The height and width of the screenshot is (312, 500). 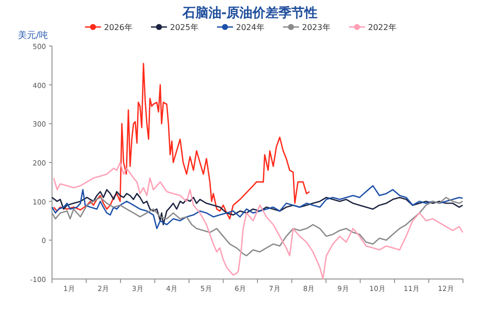 What do you see at coordinates (33, 35) in the screenshot?
I see `y-axis-title: 美元/吨` at bounding box center [33, 35].